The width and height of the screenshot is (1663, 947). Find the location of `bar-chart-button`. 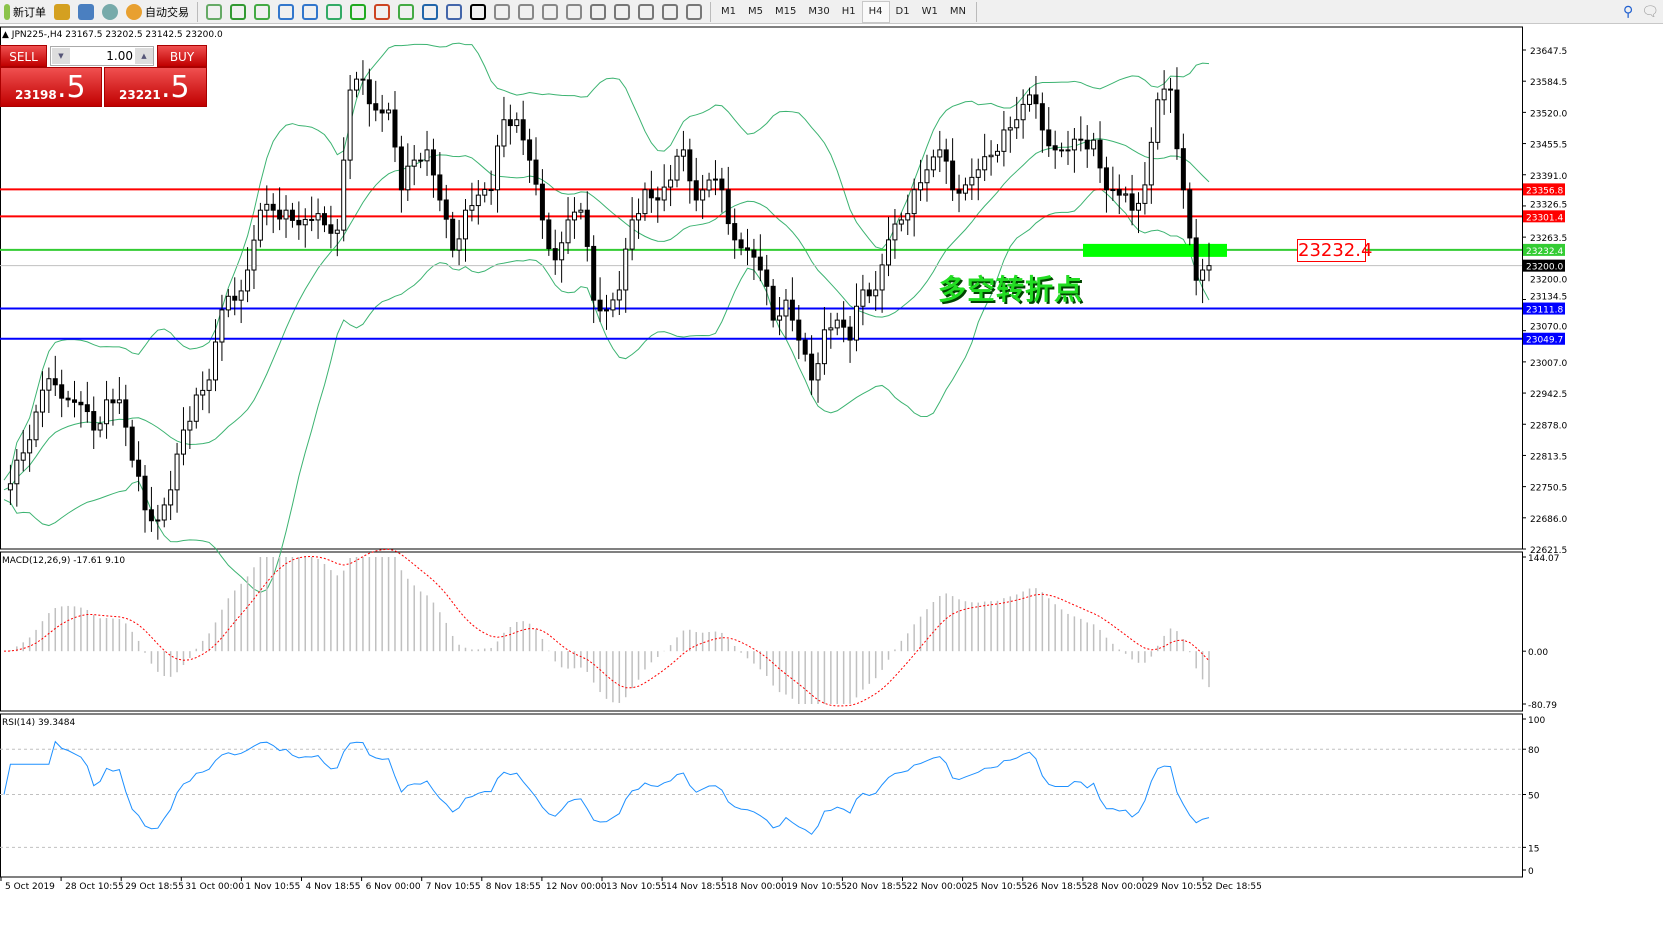

bar-chart-button is located at coordinates (214, 12).